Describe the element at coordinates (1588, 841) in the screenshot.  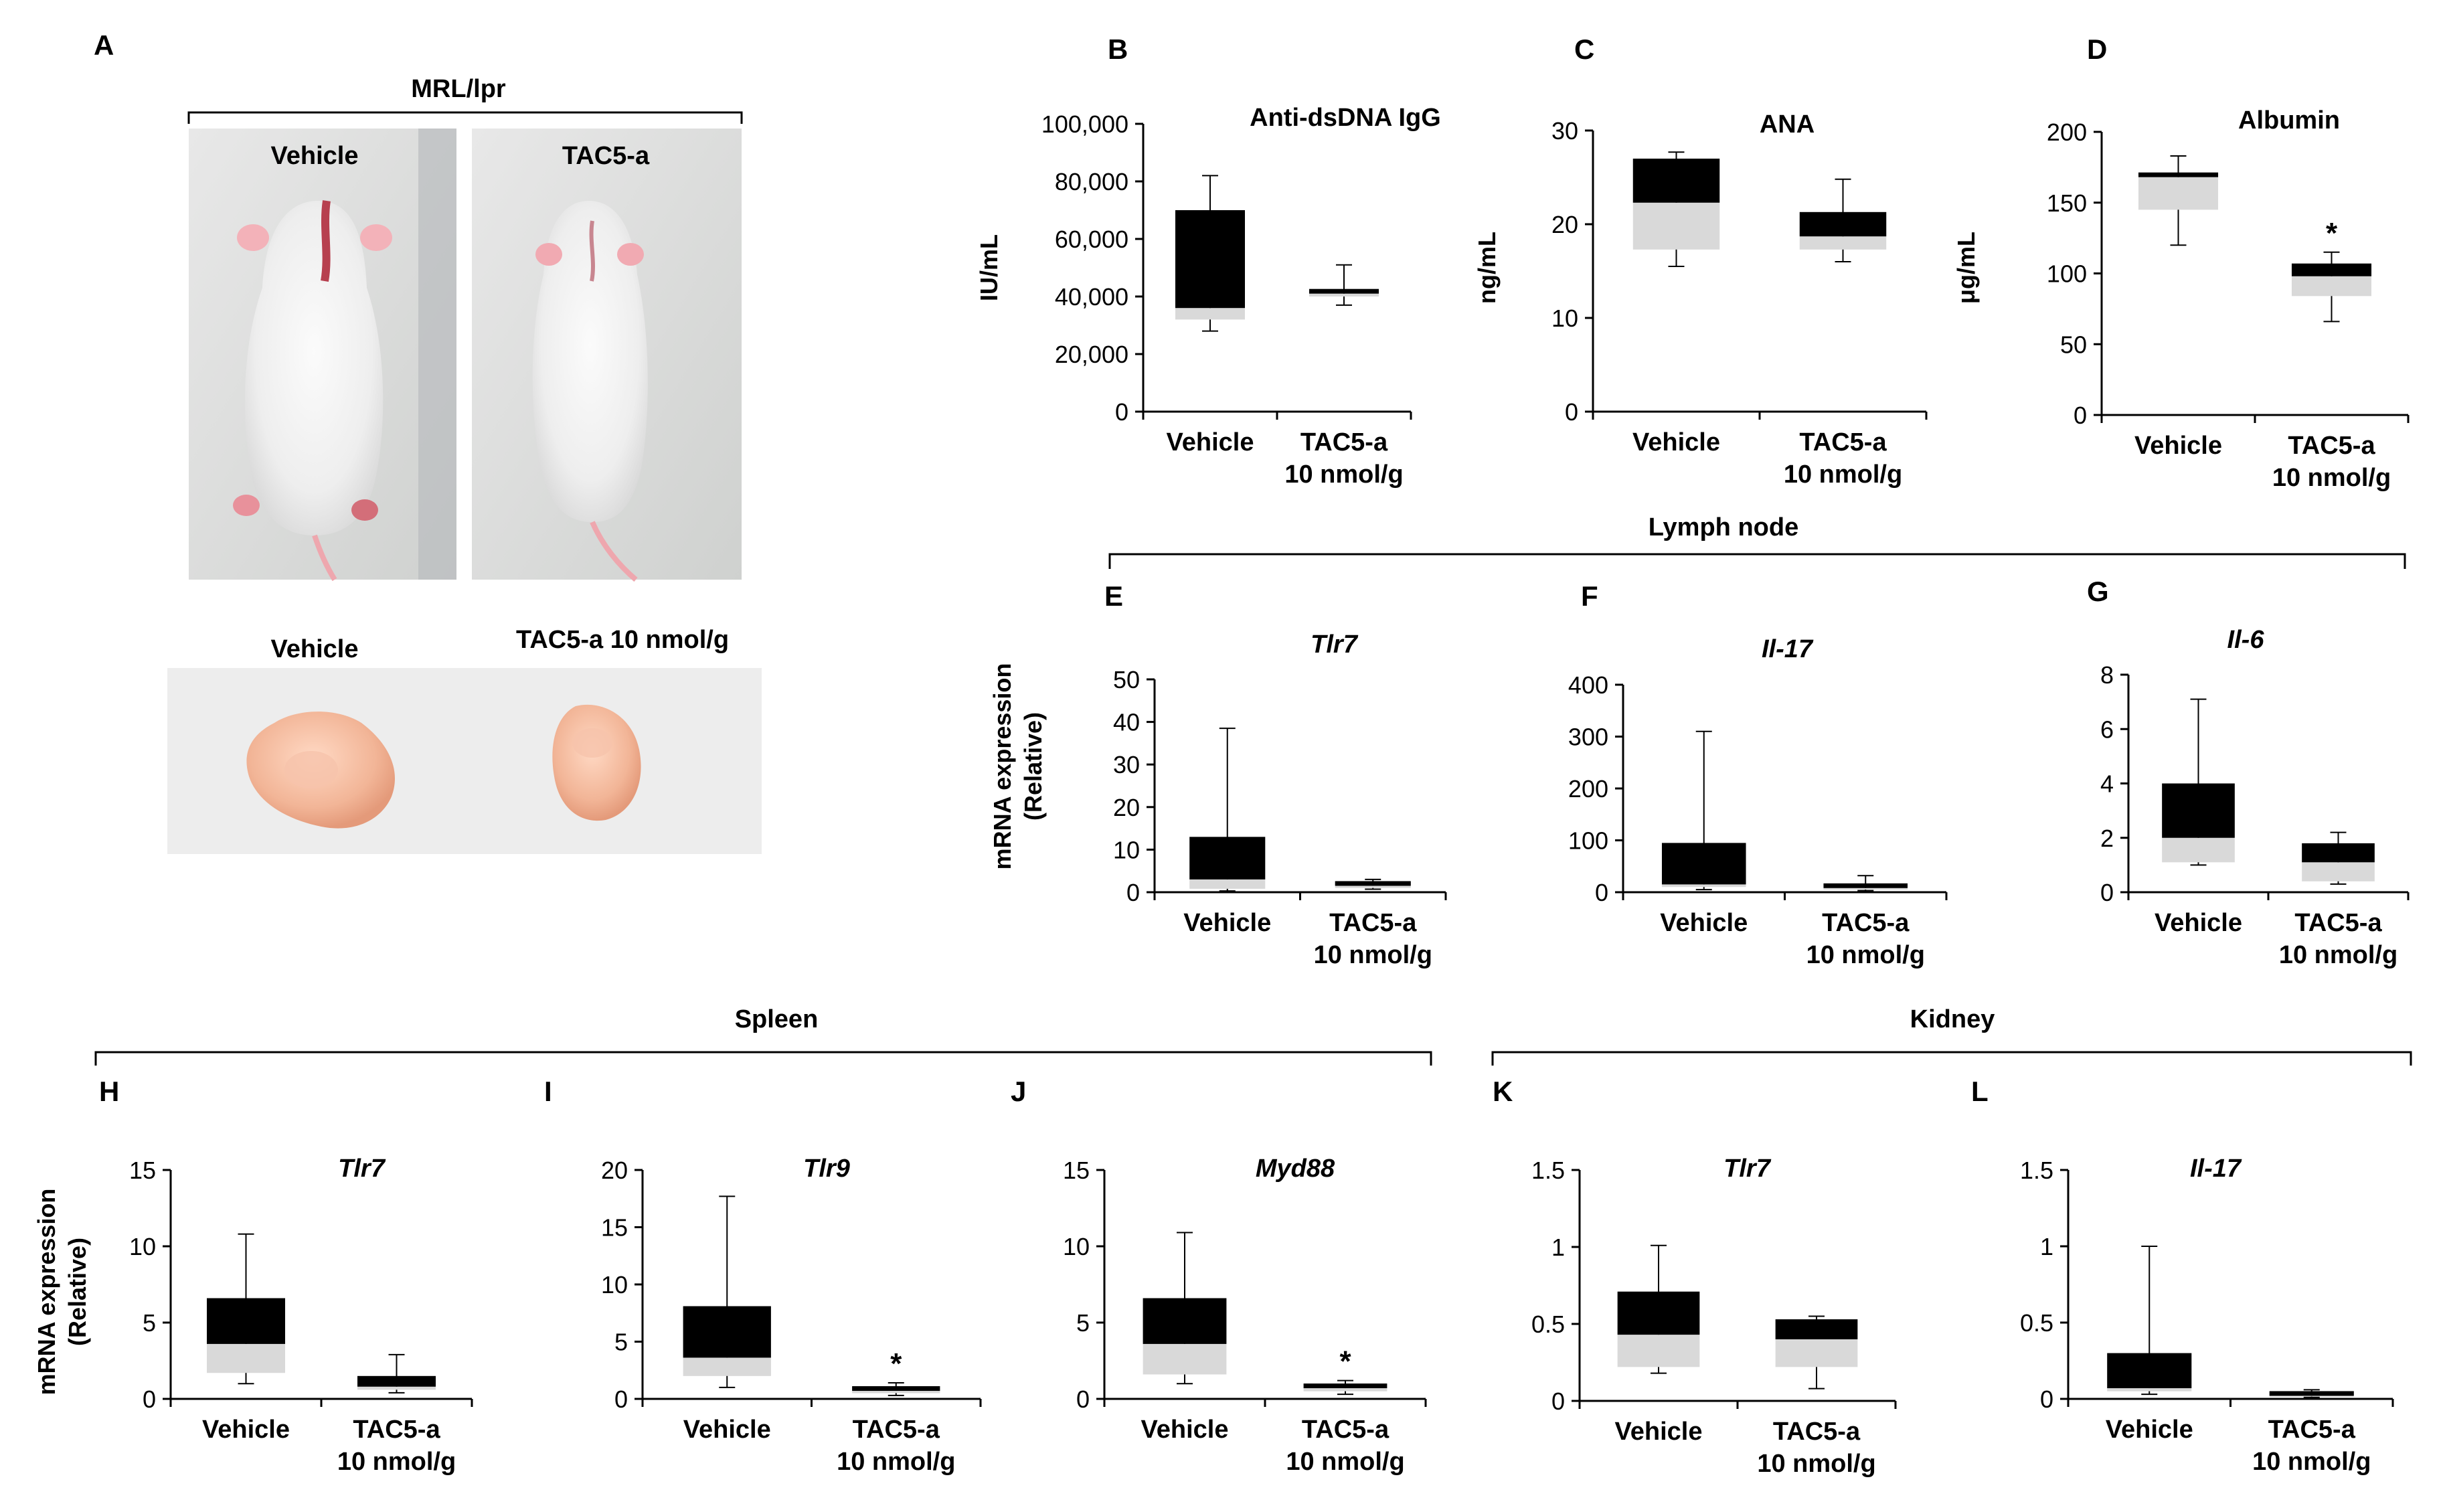
I see `y-tick-label-f-1: 100` at that location.